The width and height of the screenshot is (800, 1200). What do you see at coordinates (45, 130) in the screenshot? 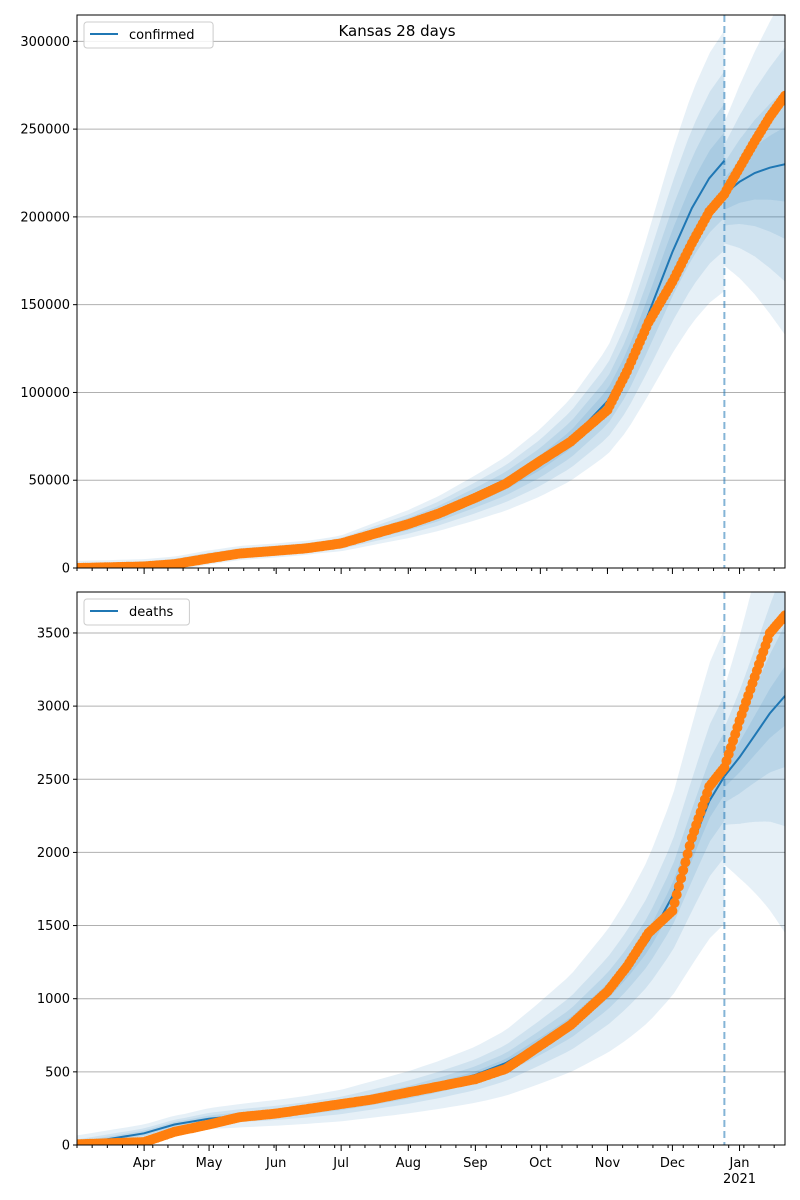
I see `y-tick-label: 250000` at bounding box center [45, 130].